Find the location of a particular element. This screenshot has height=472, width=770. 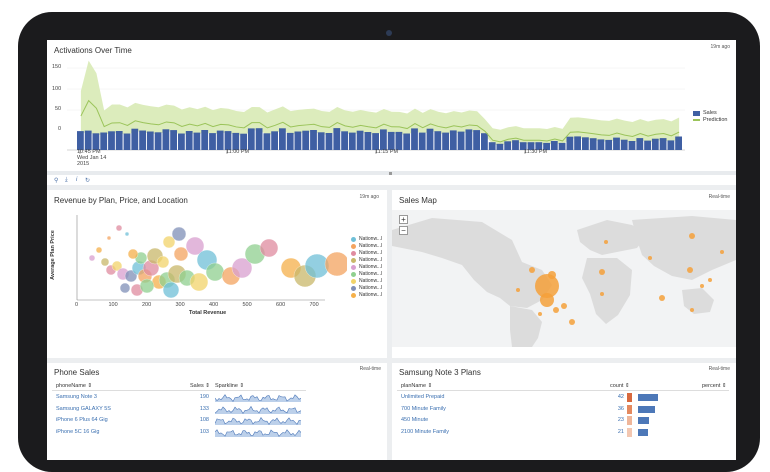

scrub-handle is located at coordinates (390, 173).